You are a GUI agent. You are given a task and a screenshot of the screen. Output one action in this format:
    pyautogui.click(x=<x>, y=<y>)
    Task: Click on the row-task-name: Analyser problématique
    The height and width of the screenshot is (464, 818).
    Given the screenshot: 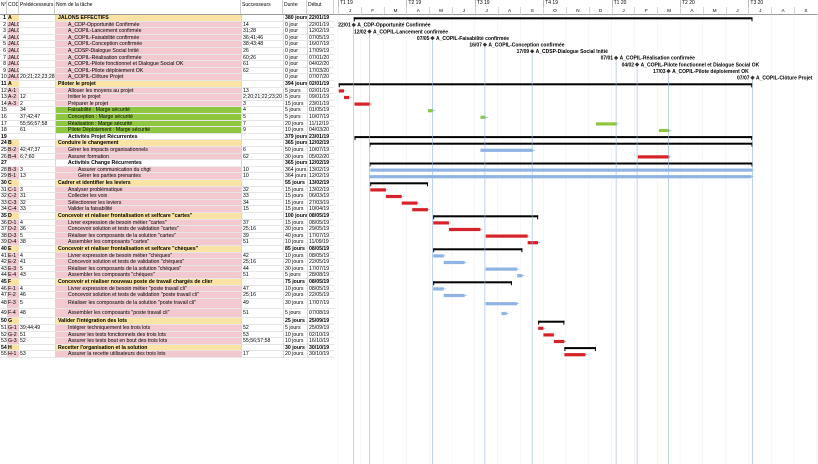 What is the action you would take?
    pyautogui.click(x=148, y=190)
    